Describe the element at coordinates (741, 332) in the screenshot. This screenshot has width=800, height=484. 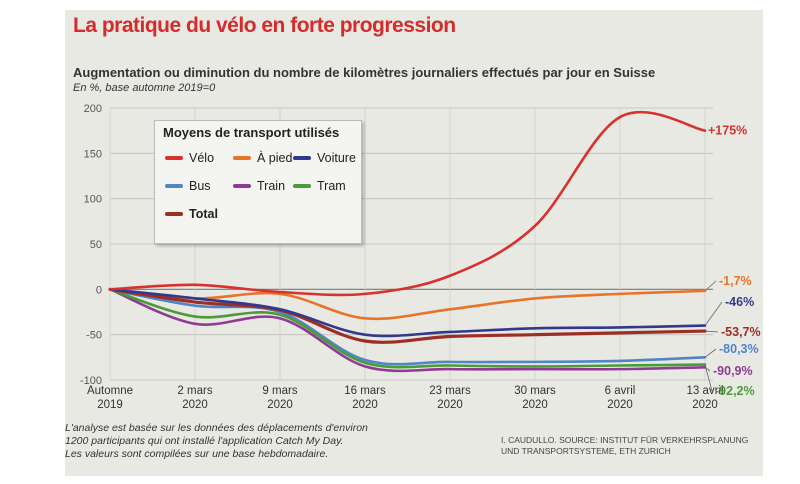
I see `end-label: -53,7%` at that location.